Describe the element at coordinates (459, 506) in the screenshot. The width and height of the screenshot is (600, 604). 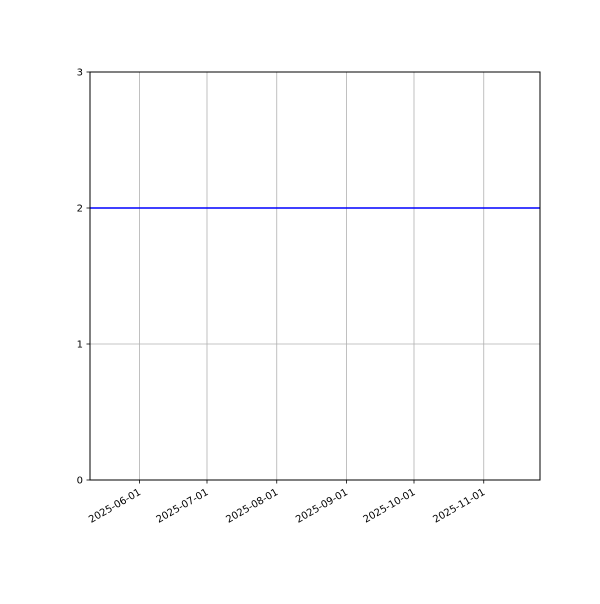
I see `x-tick-label: 2025-11-01` at that location.